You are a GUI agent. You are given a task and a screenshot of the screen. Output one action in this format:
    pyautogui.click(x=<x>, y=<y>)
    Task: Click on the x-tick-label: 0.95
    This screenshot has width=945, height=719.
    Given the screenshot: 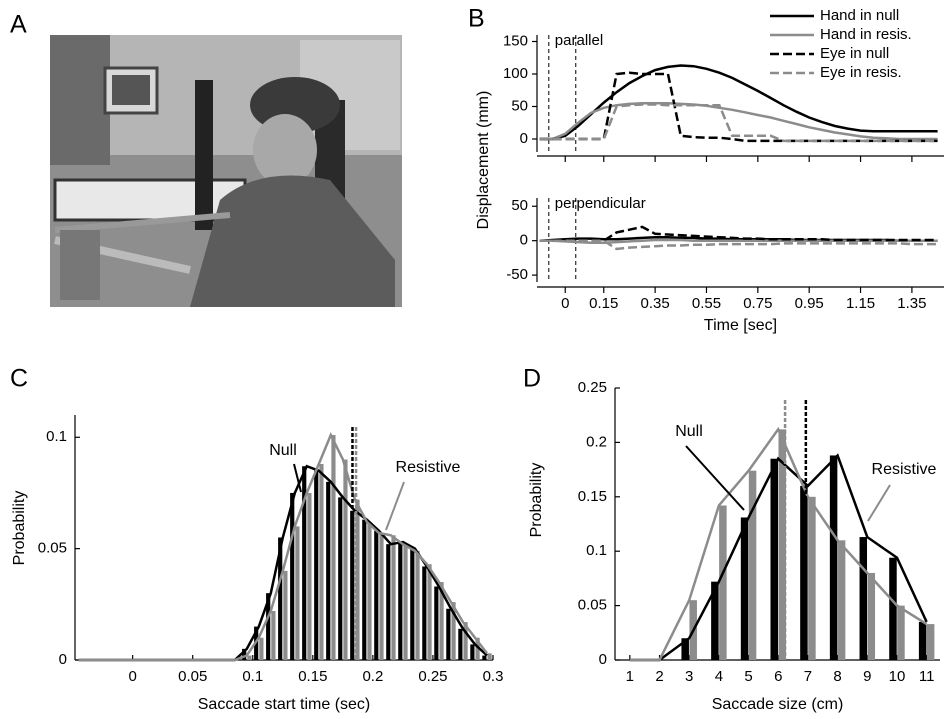 What is the action you would take?
    pyautogui.click(x=809, y=303)
    